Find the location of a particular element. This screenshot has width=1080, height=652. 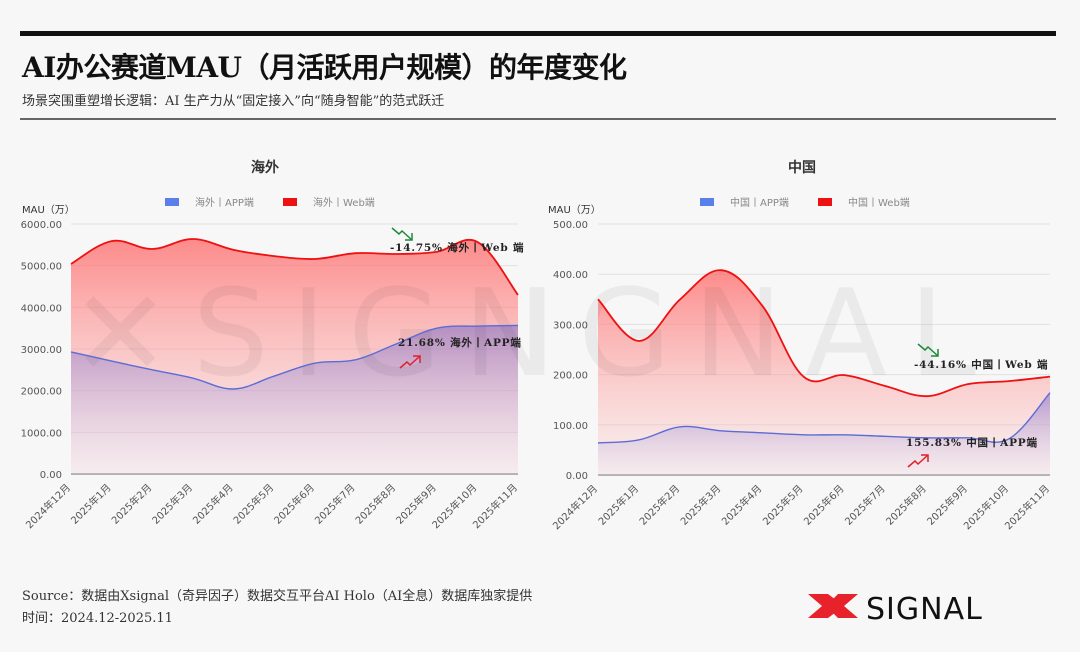

y-tick-label: 1000.00 is located at coordinates (41, 433).